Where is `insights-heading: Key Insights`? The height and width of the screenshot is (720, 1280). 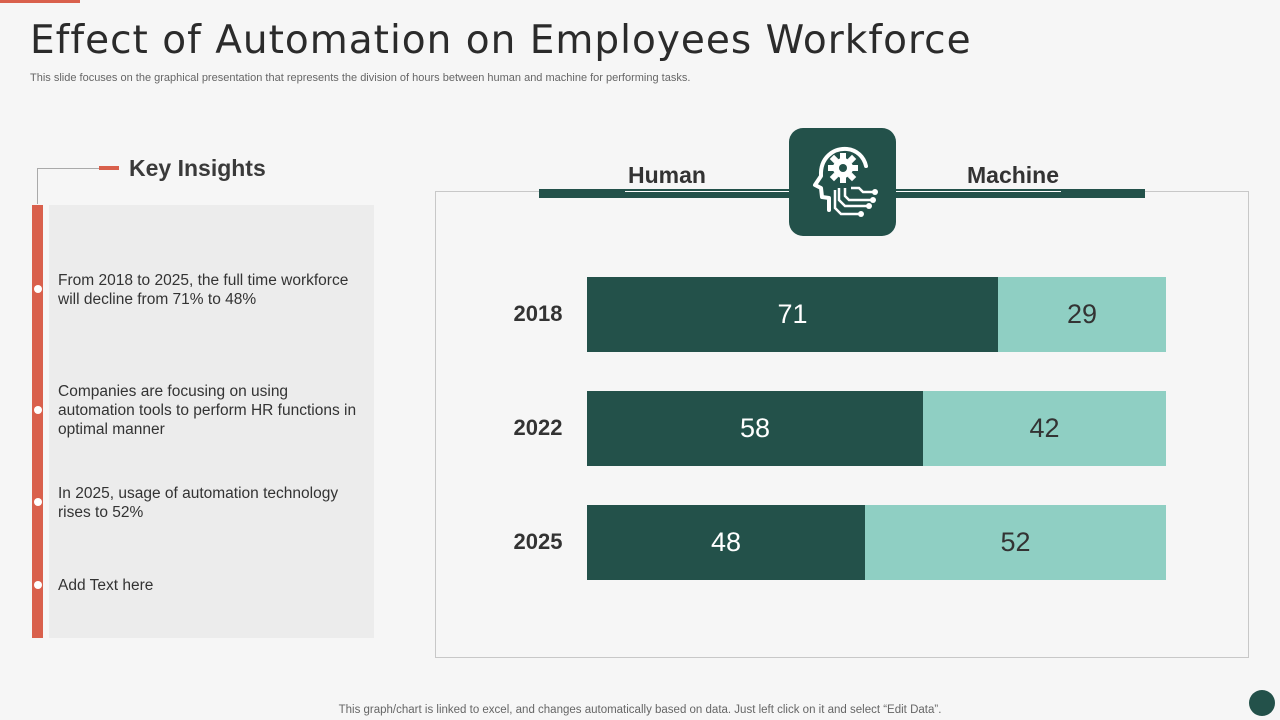 insights-heading: Key Insights is located at coordinates (197, 168).